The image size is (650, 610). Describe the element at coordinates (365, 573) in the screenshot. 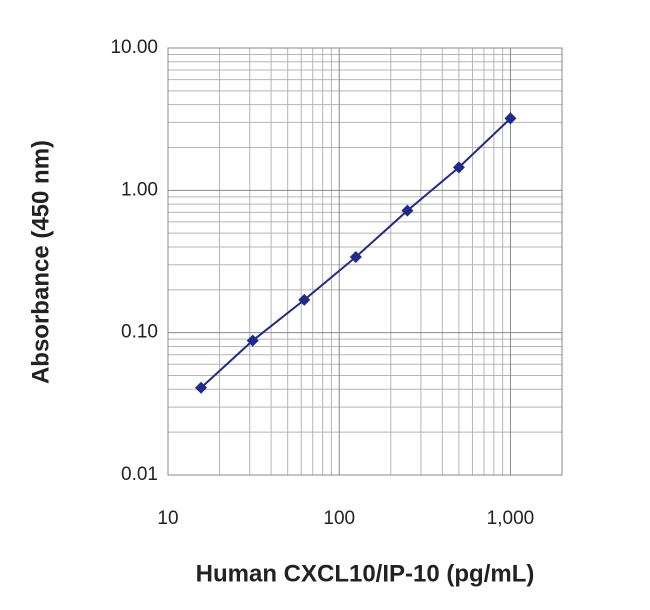

I see `x-axis-title: Human CXCL10/IP-10 (pg/mL)` at that location.